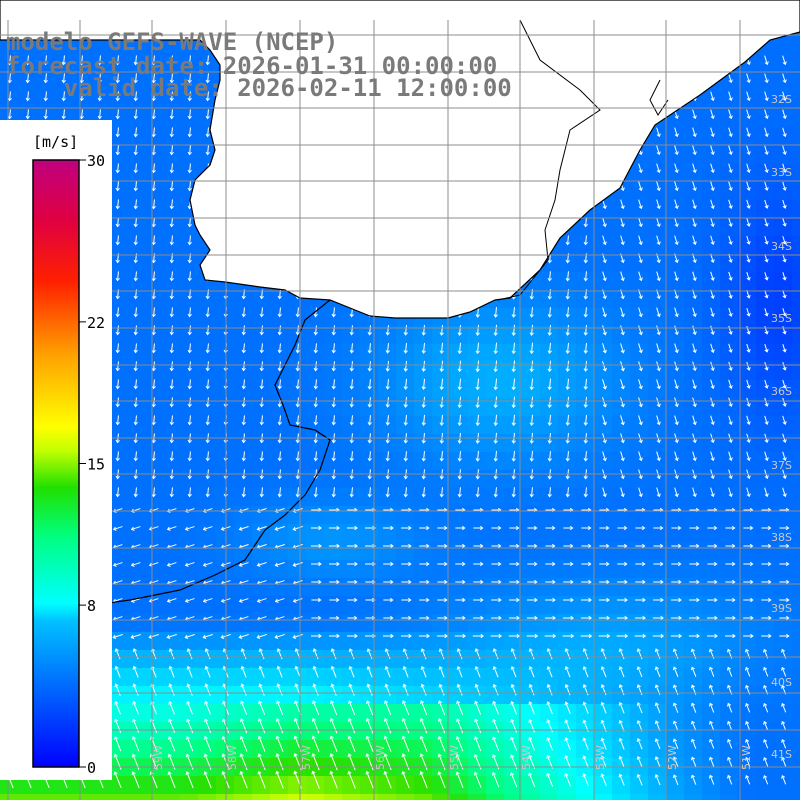  Describe the element at coordinates (781, 172) in the screenshot. I see `latitude-label: 33S` at that location.